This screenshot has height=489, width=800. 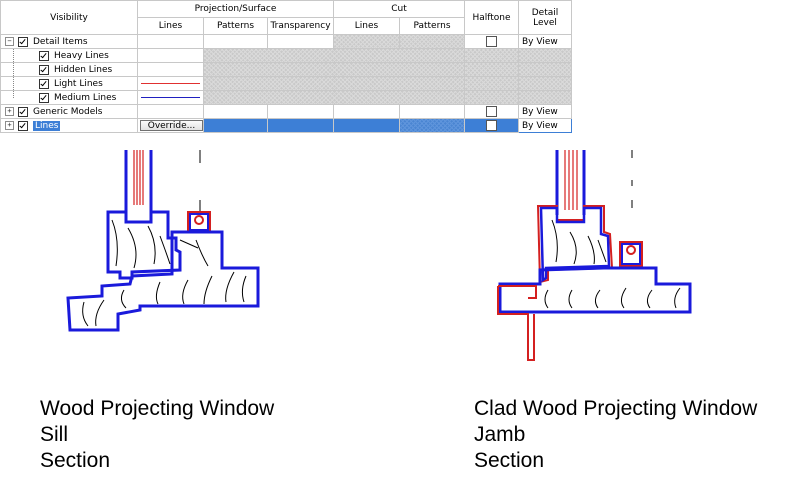 What do you see at coordinates (199, 220) in the screenshot?
I see `weatherstrip-bulb` at bounding box center [199, 220].